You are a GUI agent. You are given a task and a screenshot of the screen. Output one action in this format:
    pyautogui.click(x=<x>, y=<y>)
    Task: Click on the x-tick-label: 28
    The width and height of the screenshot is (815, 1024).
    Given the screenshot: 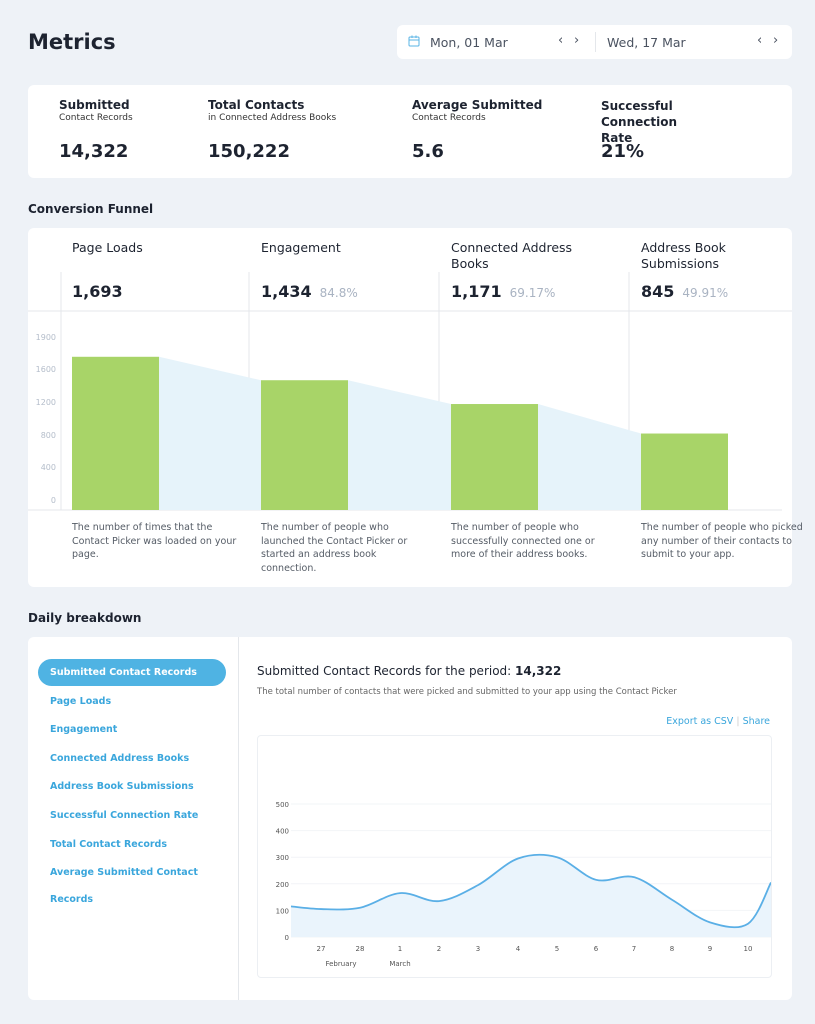 What is the action you would take?
    pyautogui.click(x=360, y=949)
    